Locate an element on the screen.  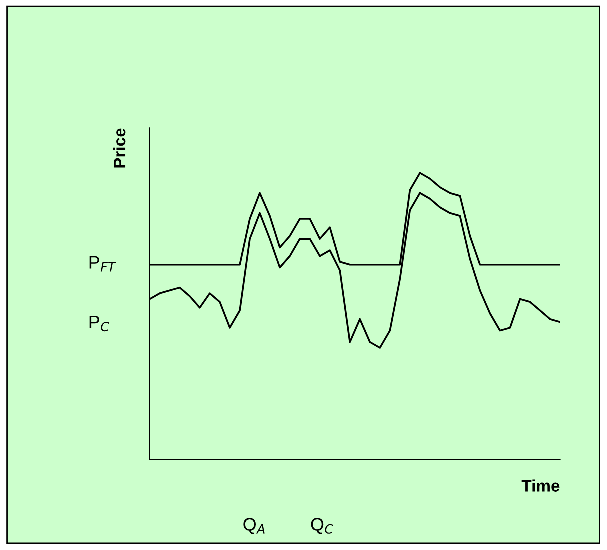
text: P$_{FT}$ is located at coordinates (103, 264).